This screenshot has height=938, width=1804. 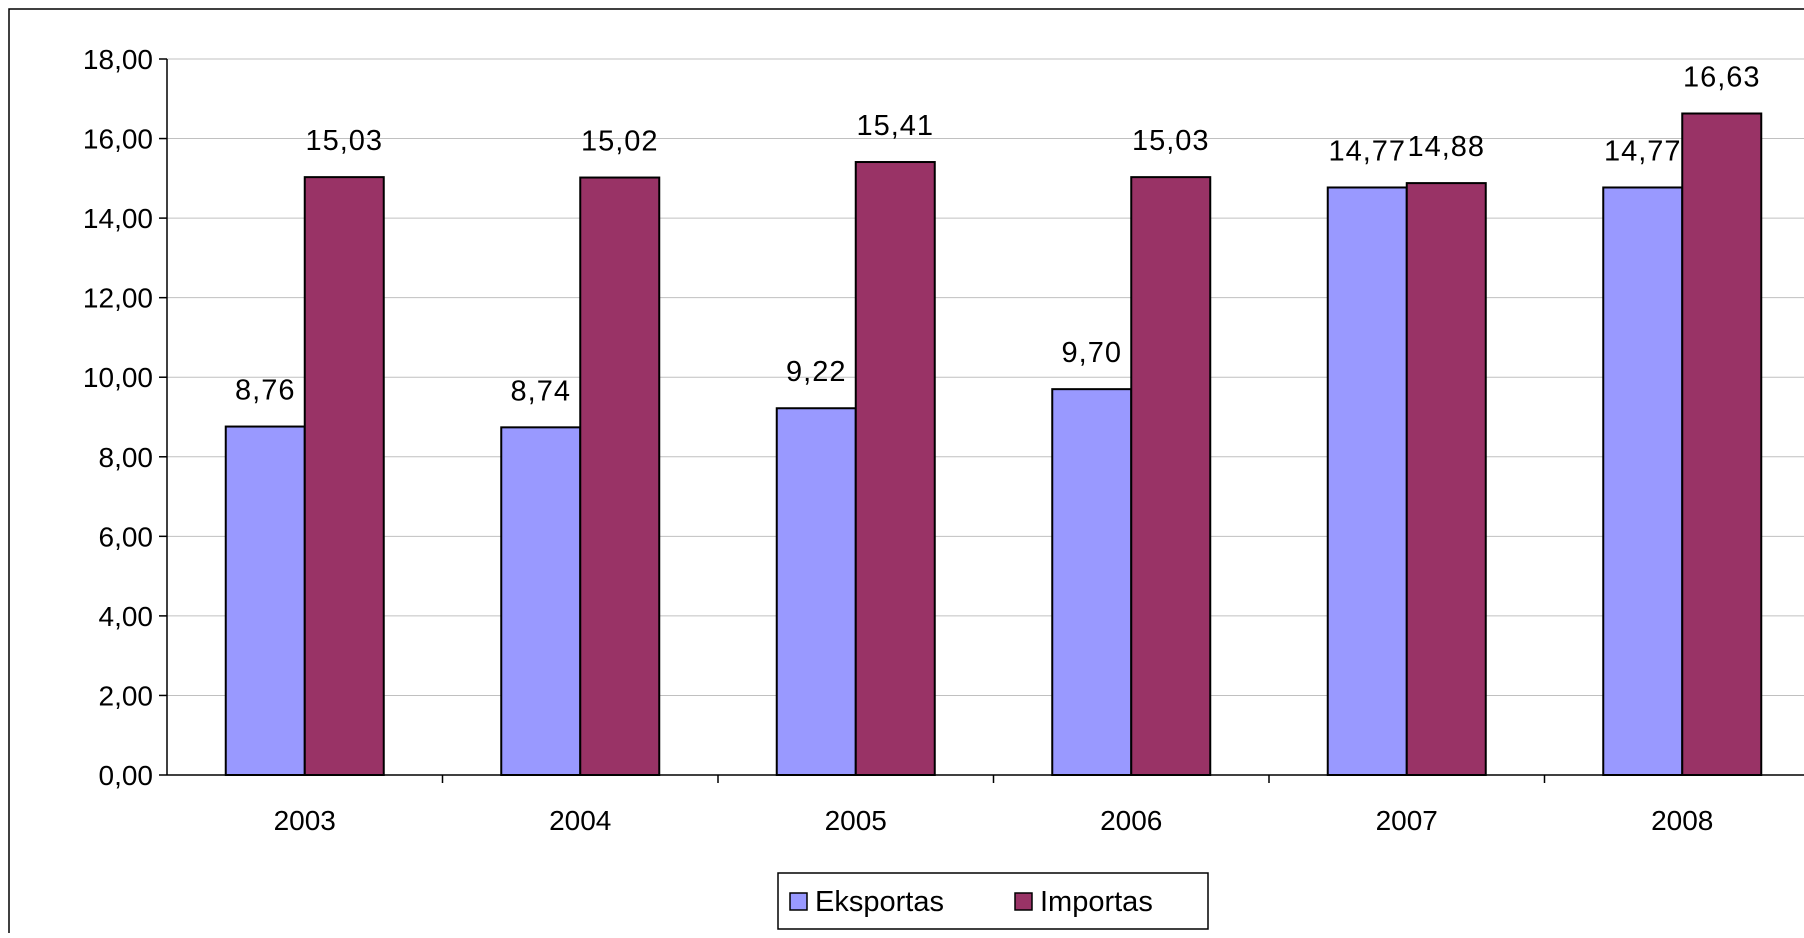 I want to click on bar-eksportas-2004, so click(x=541, y=601).